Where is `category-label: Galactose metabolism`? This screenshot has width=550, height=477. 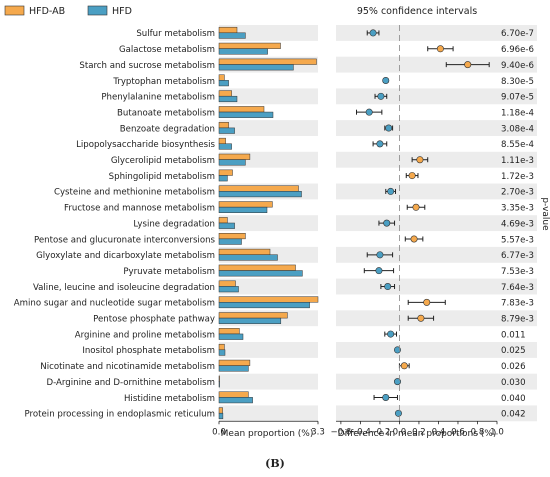
category-label: Galactose metabolism is located at coordinates (167, 50).